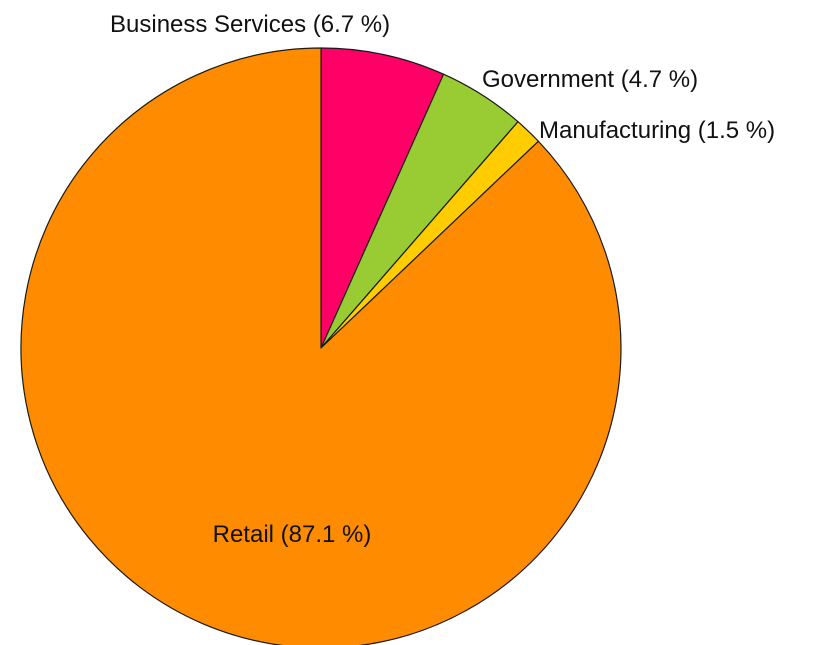 The width and height of the screenshot is (840, 645). I want to click on slice-label-government: Government (4.7 %), so click(590, 79).